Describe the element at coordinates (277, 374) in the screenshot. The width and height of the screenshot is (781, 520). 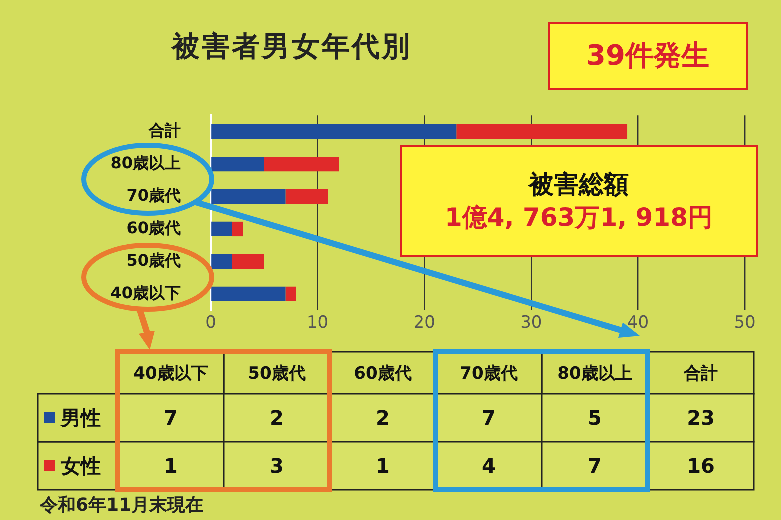
I see `x-tick-label: 50歳代` at that location.